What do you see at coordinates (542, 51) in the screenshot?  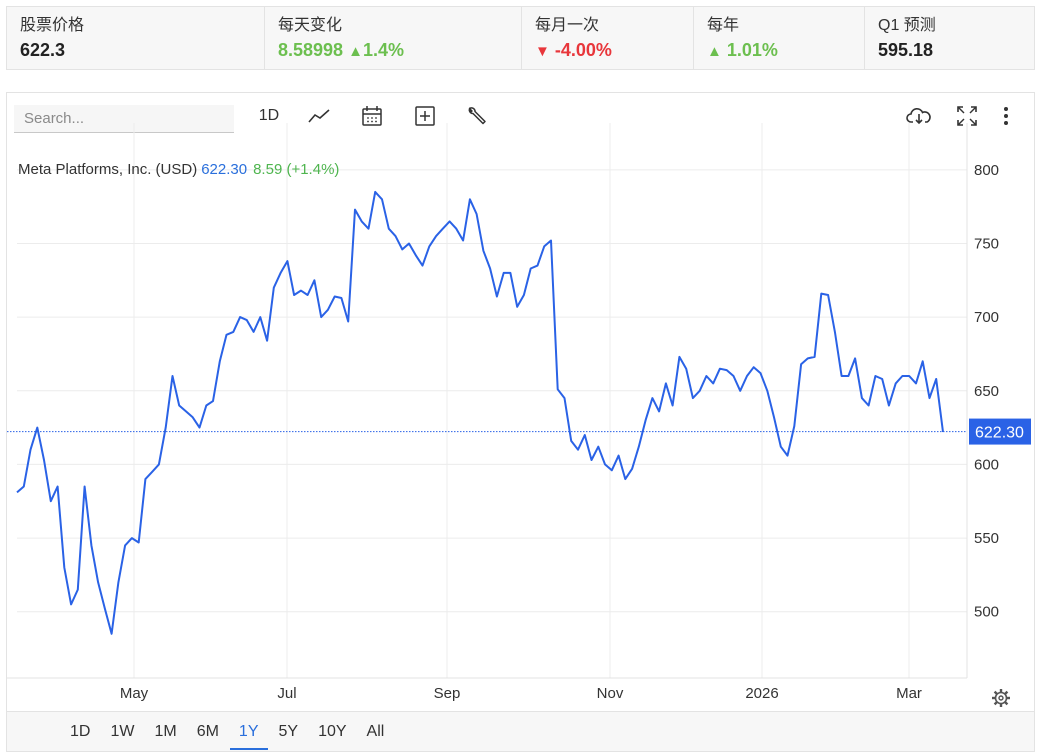 I see `down-triangle-icon: ▼` at bounding box center [542, 51].